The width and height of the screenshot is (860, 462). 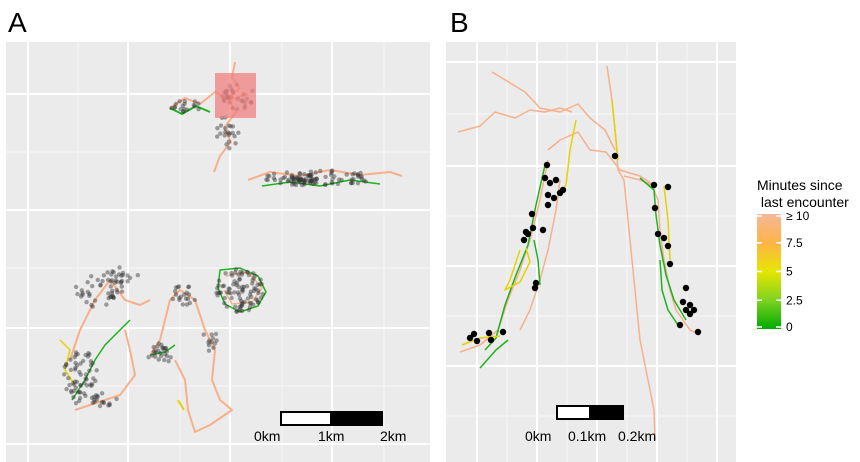 I want to click on scalebar-b-label-1: 0.1km, so click(x=587, y=436).